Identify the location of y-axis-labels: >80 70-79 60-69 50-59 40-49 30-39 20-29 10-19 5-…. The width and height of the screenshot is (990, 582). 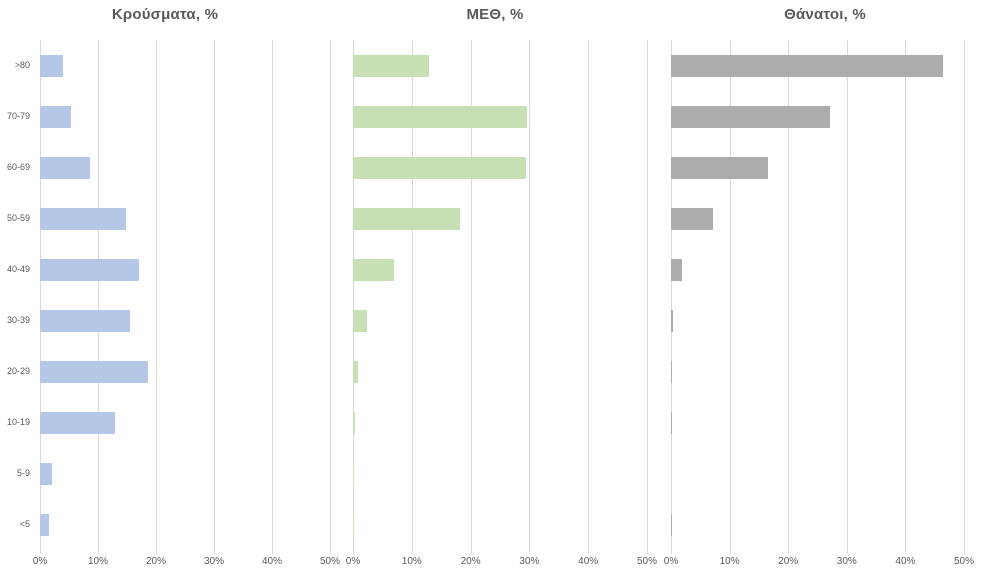
(17, 295).